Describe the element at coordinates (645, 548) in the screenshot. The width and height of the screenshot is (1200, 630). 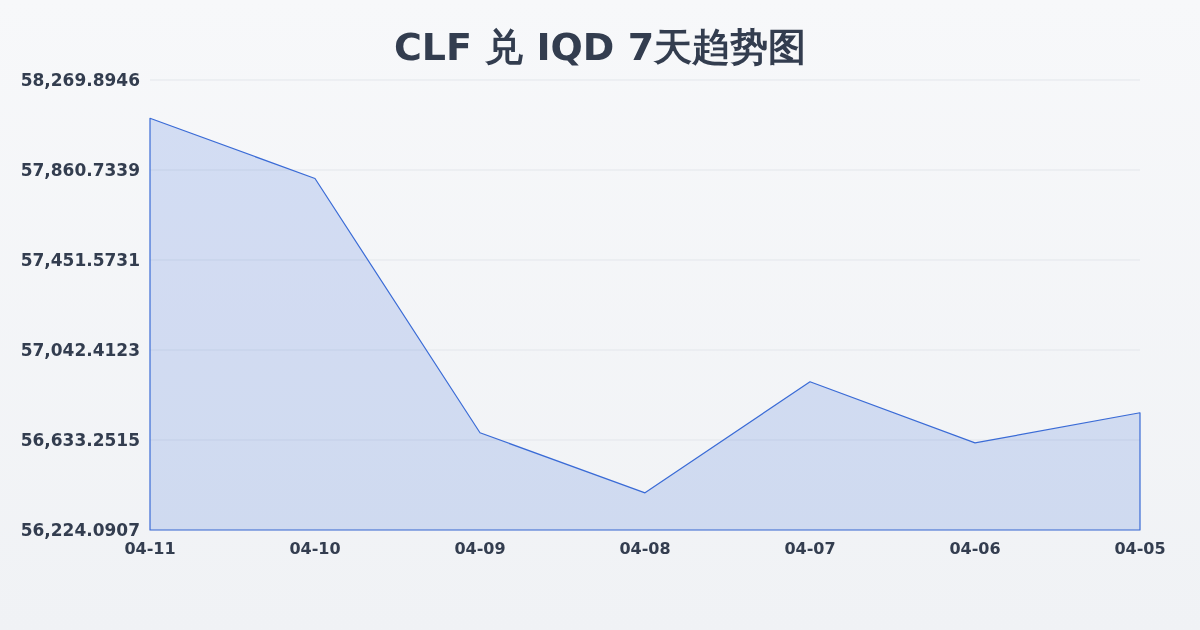
I see `x-tick-label: 04-08` at that location.